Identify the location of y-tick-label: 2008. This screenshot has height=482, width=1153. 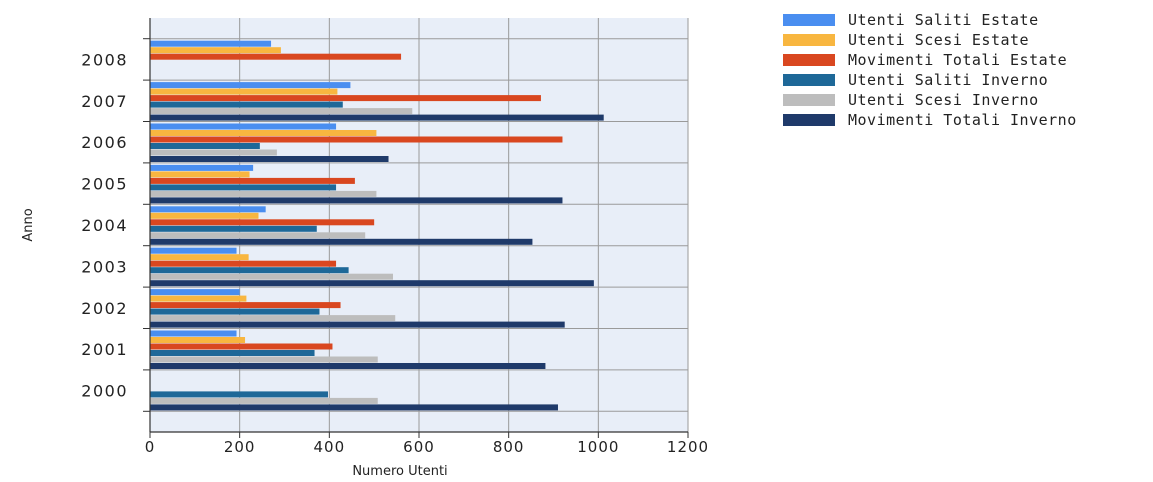
(104, 59).